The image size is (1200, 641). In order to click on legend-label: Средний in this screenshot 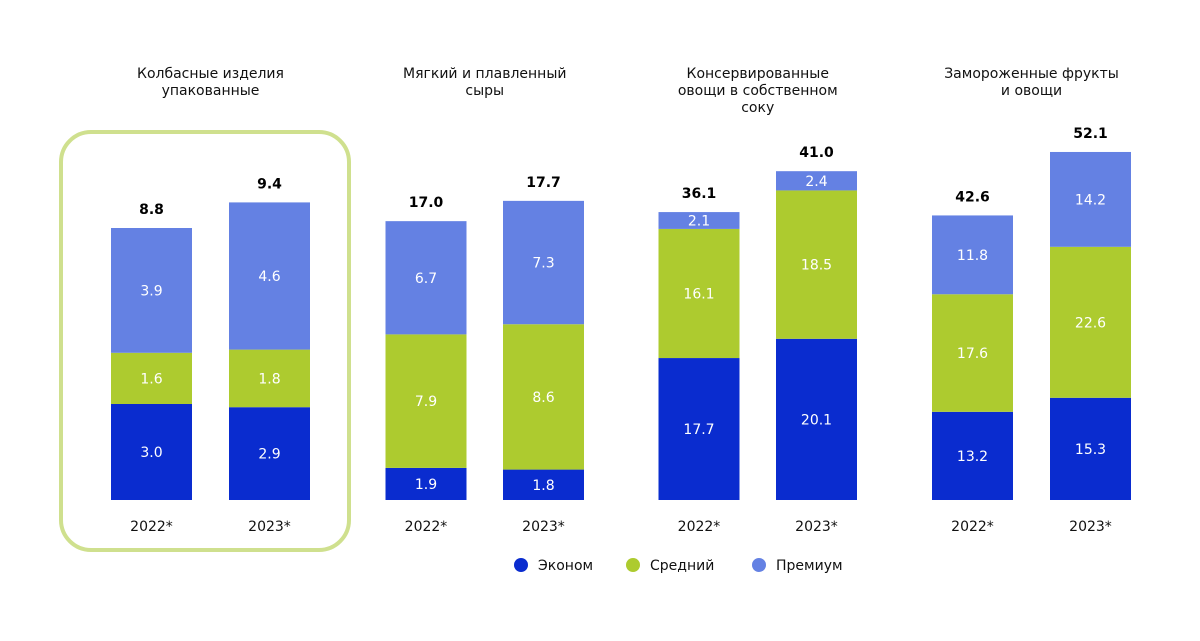, I will do `click(682, 566)`.